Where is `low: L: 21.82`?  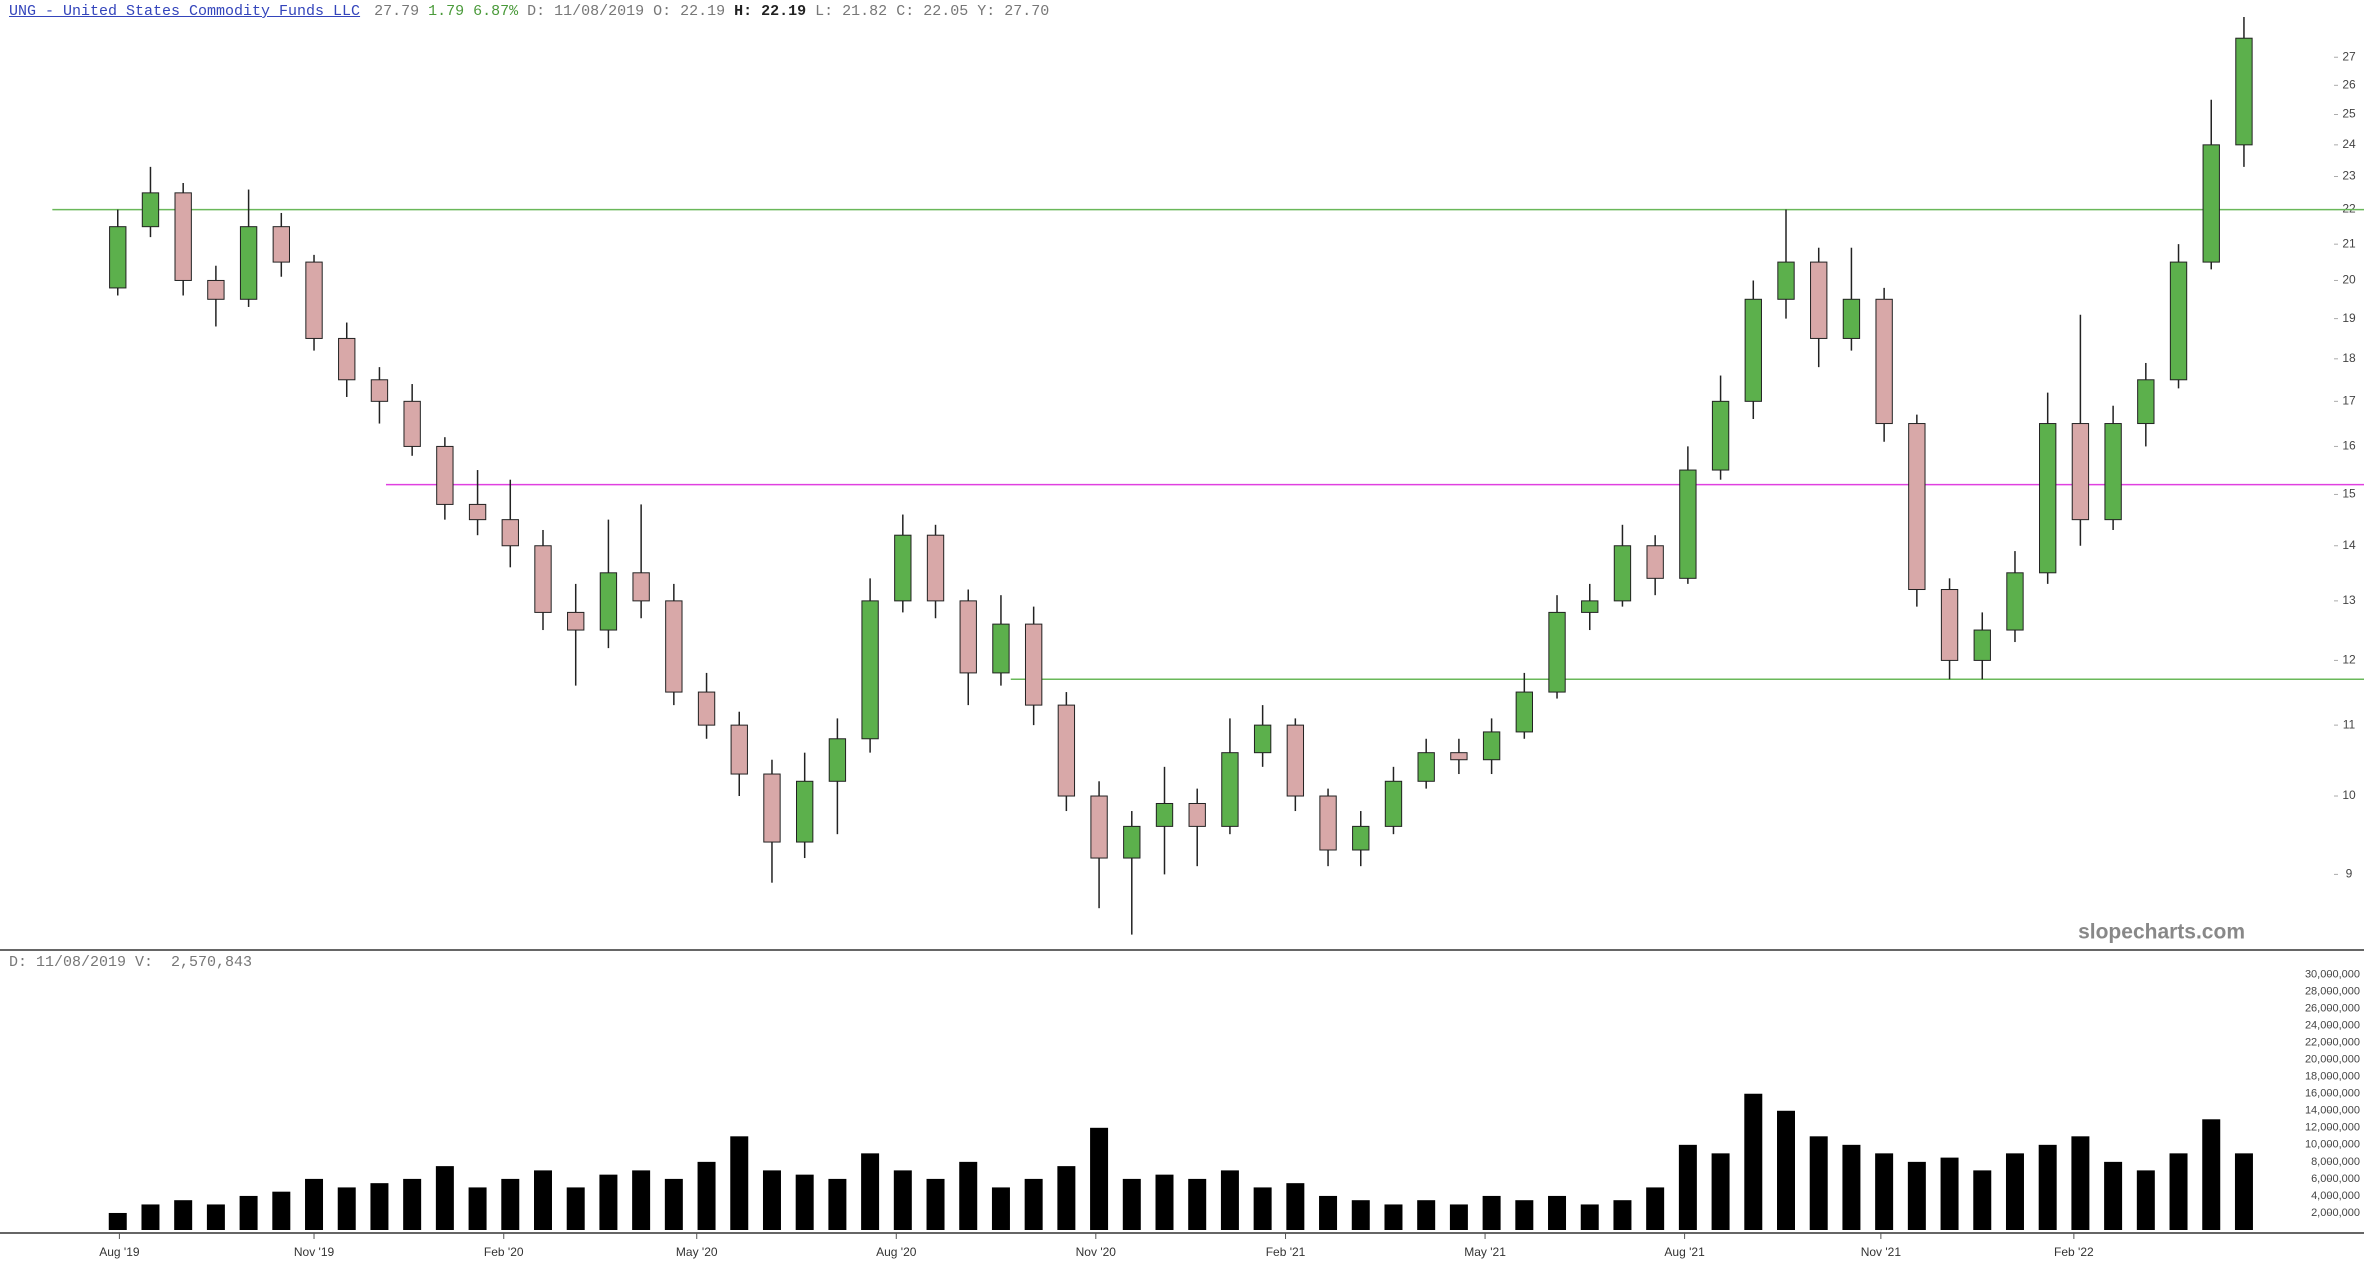 low: L: 21.82 is located at coordinates (851, 11).